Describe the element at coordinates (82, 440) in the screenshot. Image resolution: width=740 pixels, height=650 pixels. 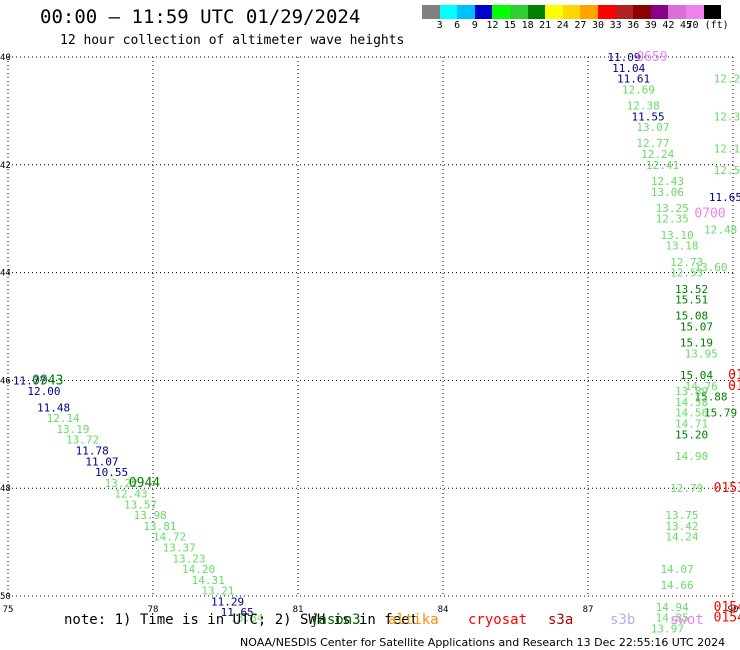
I see `wave-height-value: 13.72` at that location.